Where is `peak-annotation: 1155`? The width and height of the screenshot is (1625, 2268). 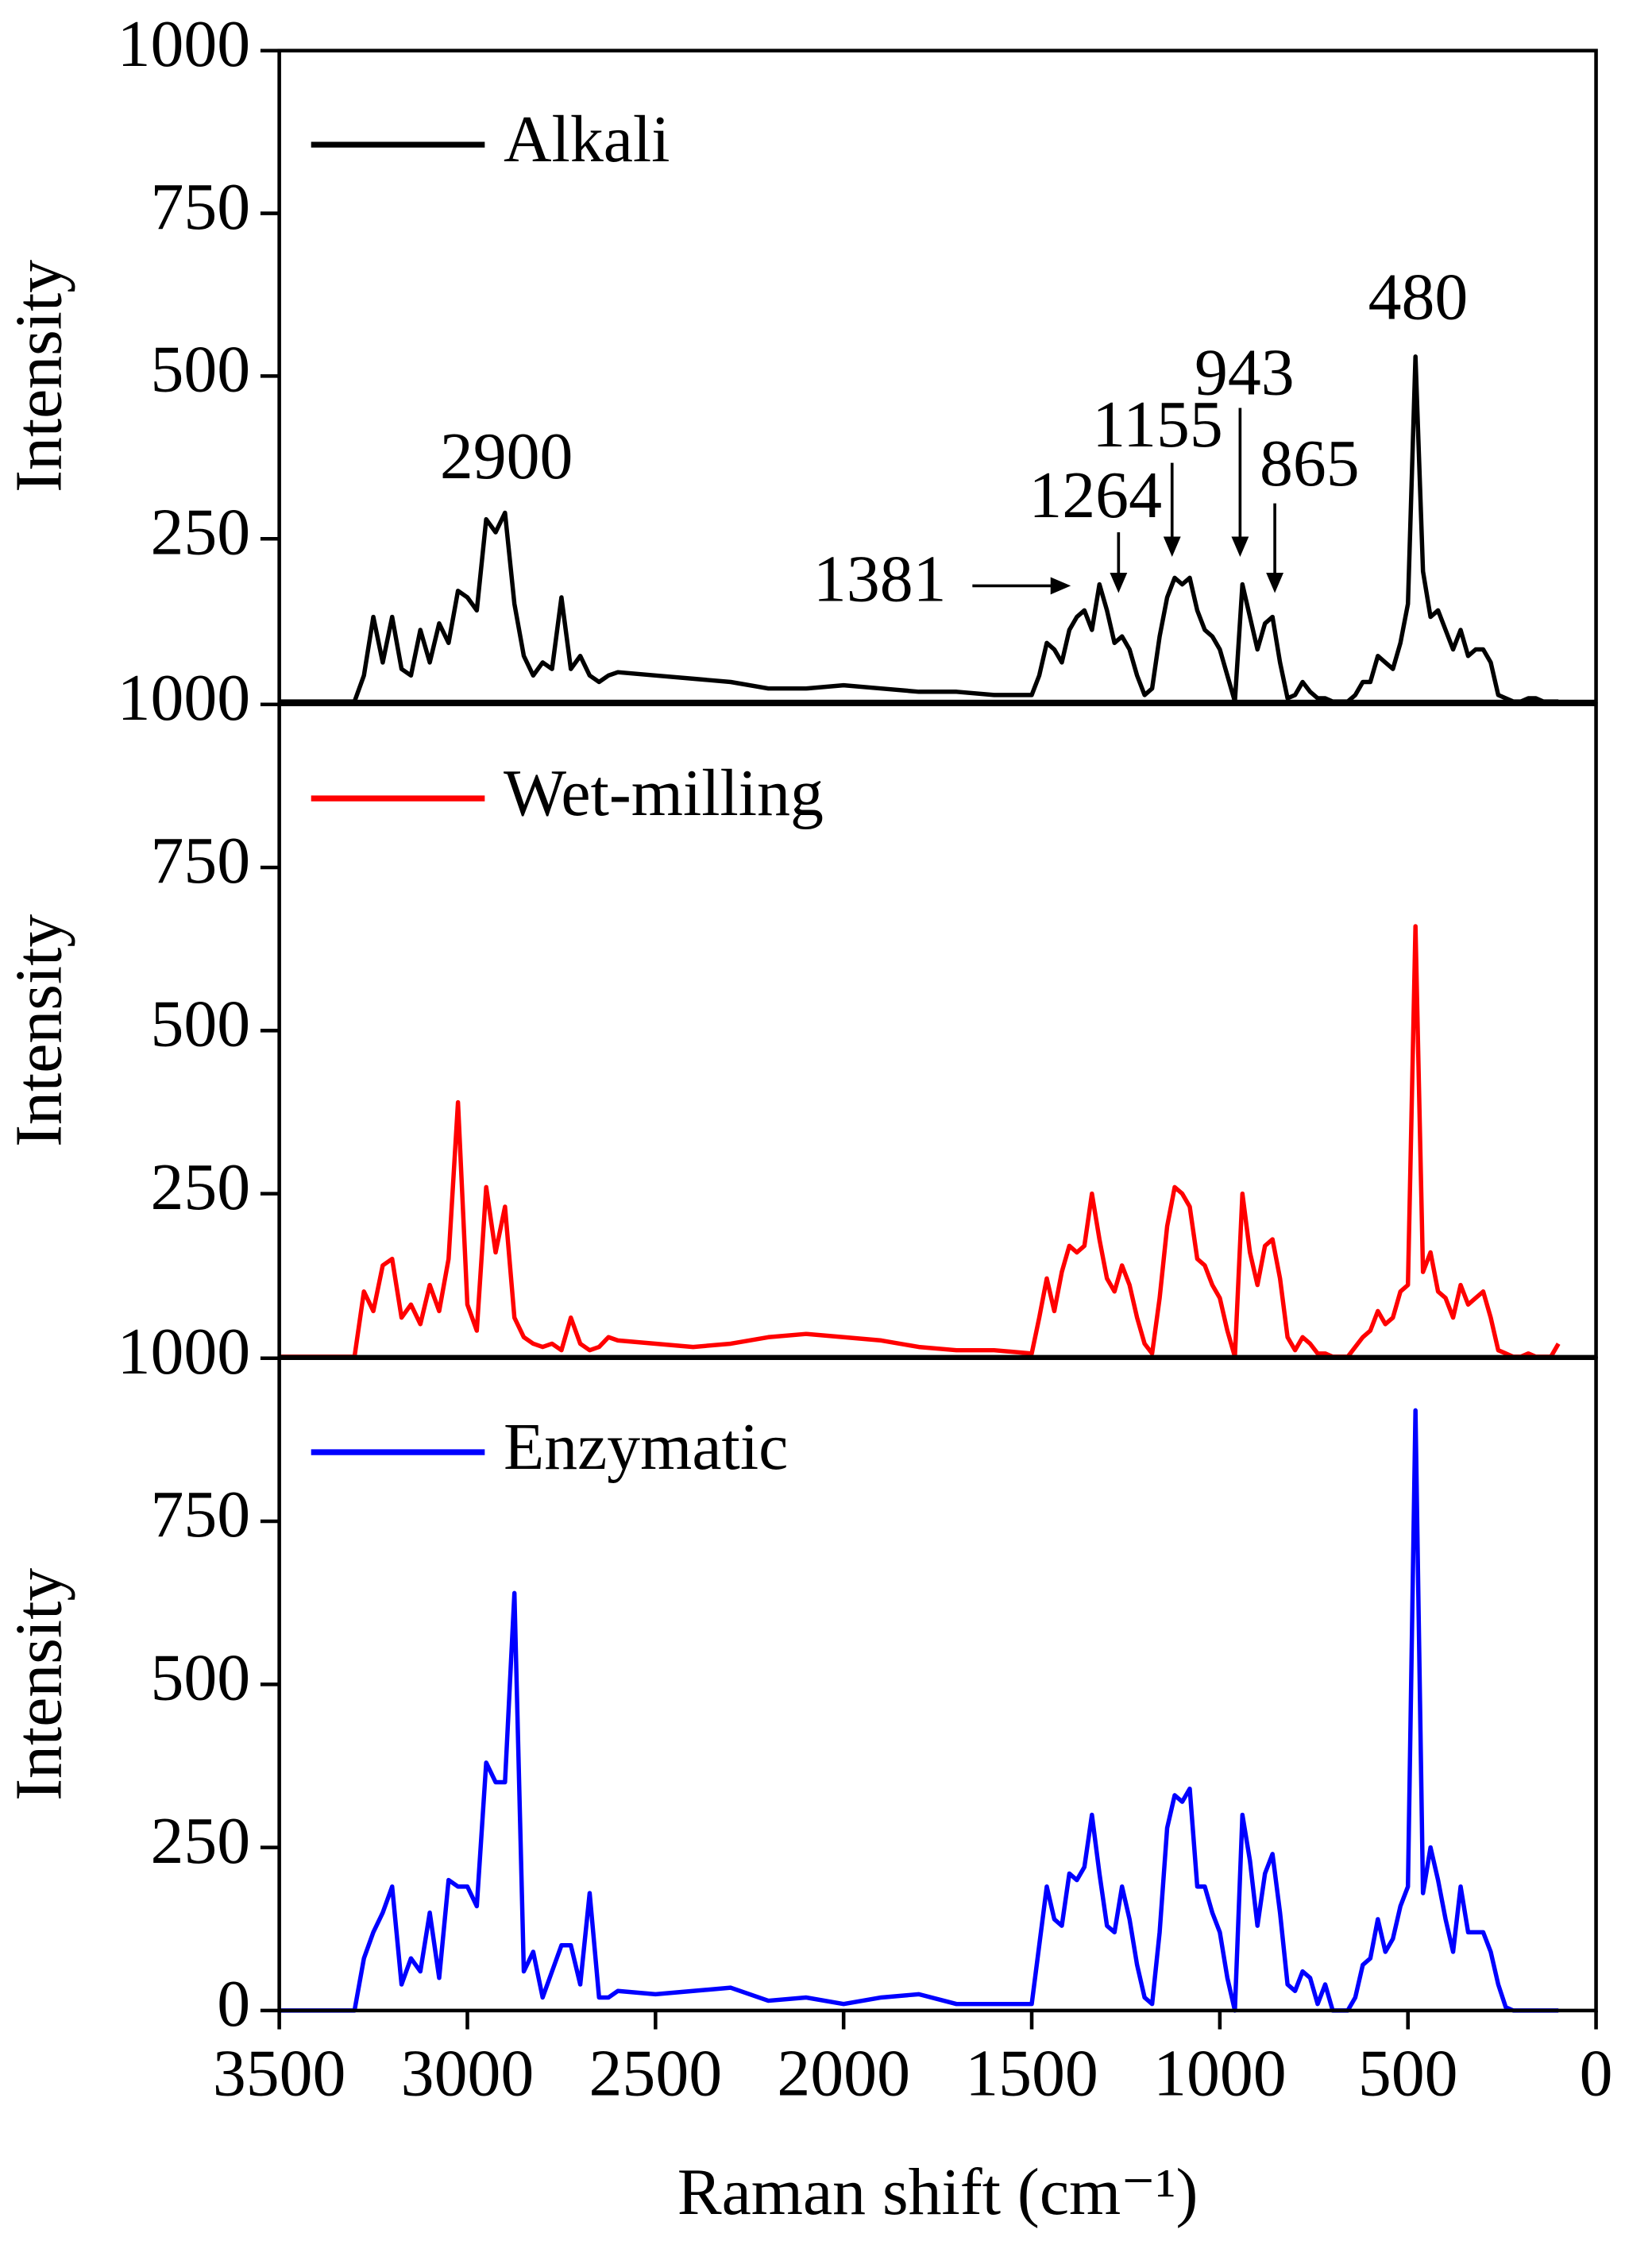
peak-annotation: 1155 is located at coordinates (1157, 425).